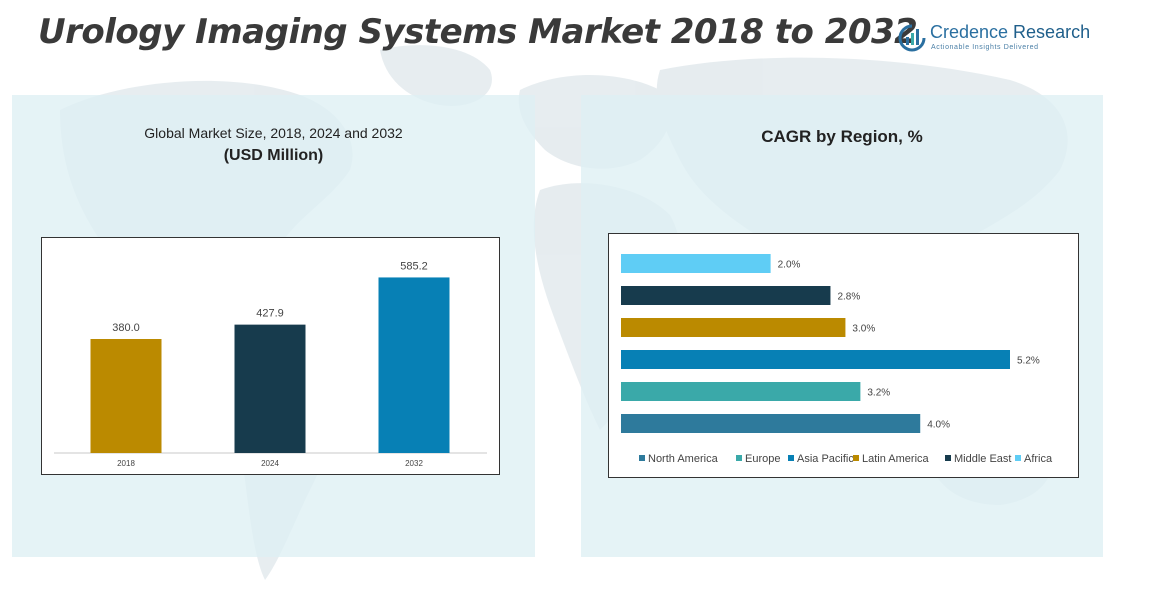  I want to click on bar-value-label-latin-america: 3.0%, so click(863, 329).